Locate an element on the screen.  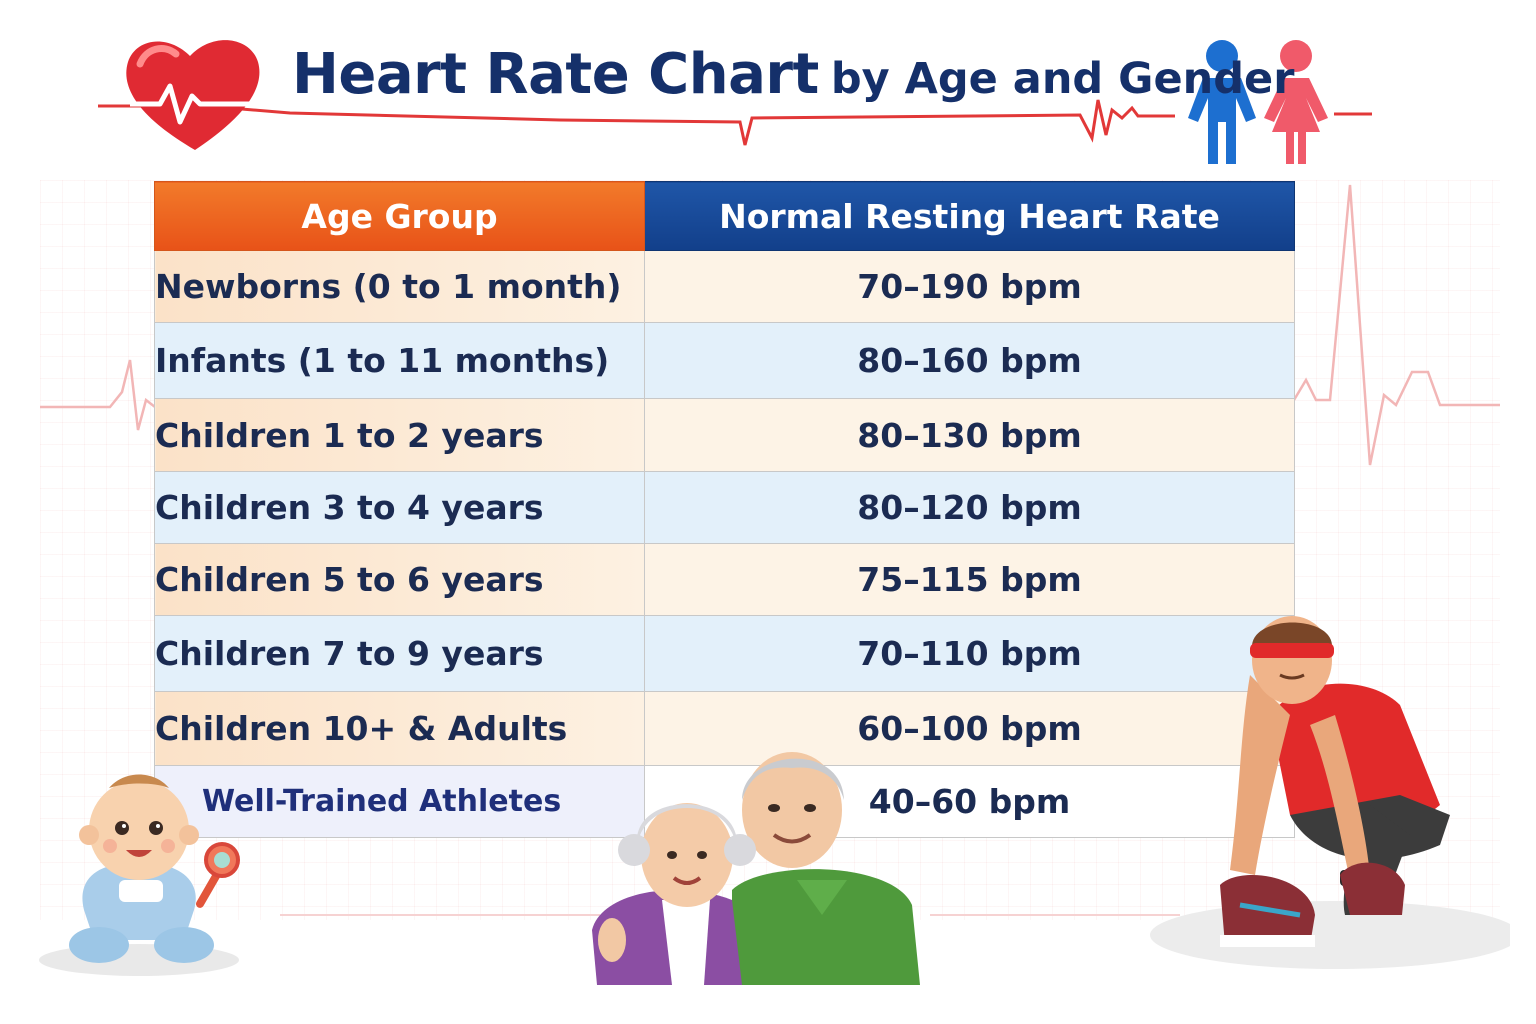
heart-rate-cell: 80–120 bpm is located at coordinates (969, 507).